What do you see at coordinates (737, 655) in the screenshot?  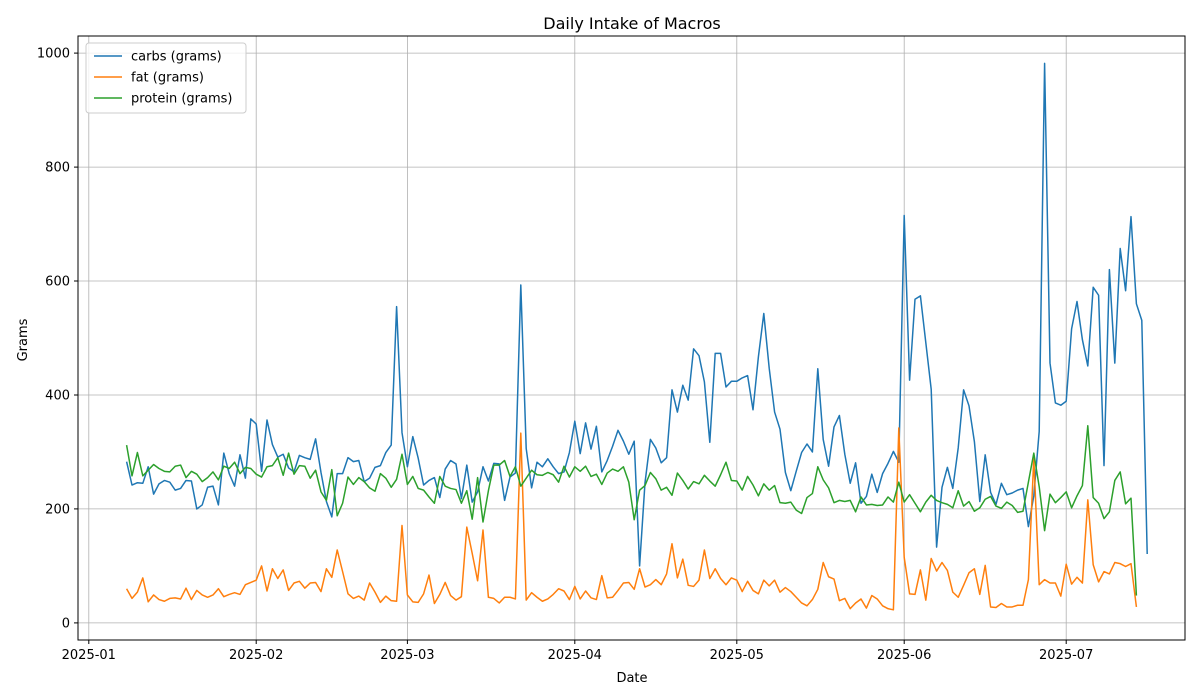 I see `x-tick-label: 2025-05` at bounding box center [737, 655].